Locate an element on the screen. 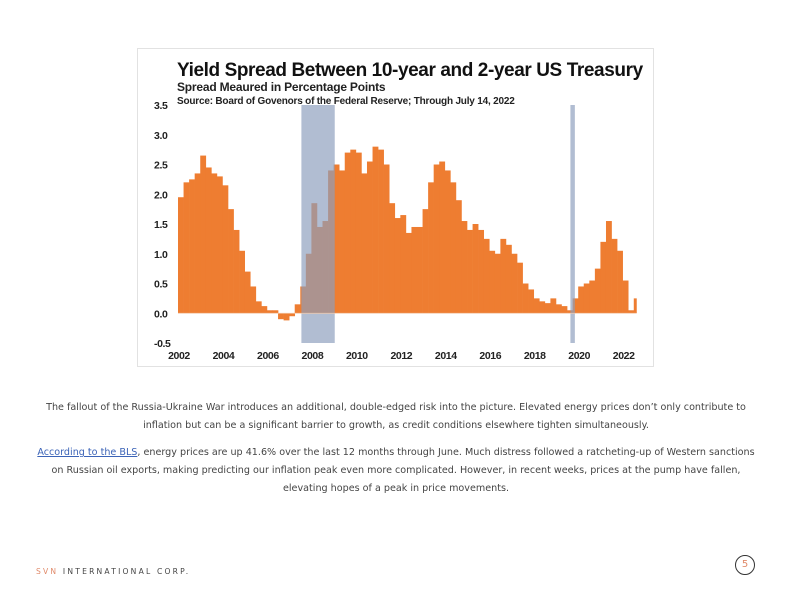 The height and width of the screenshot is (612, 792). y-tick-label: 2.0 is located at coordinates (161, 195).